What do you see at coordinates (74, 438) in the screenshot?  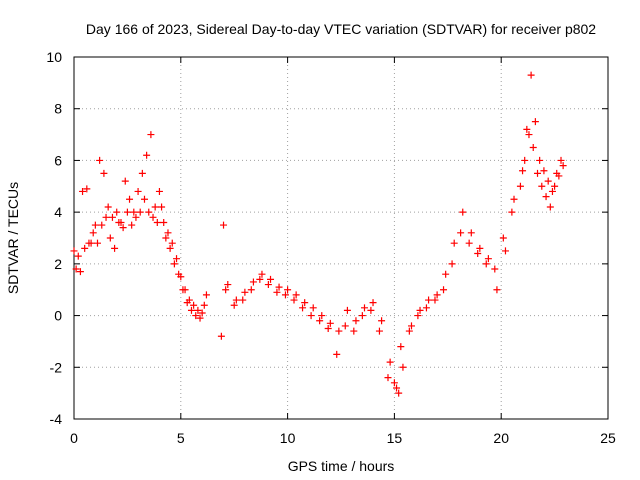 I see `x-tick-label: 0` at bounding box center [74, 438].